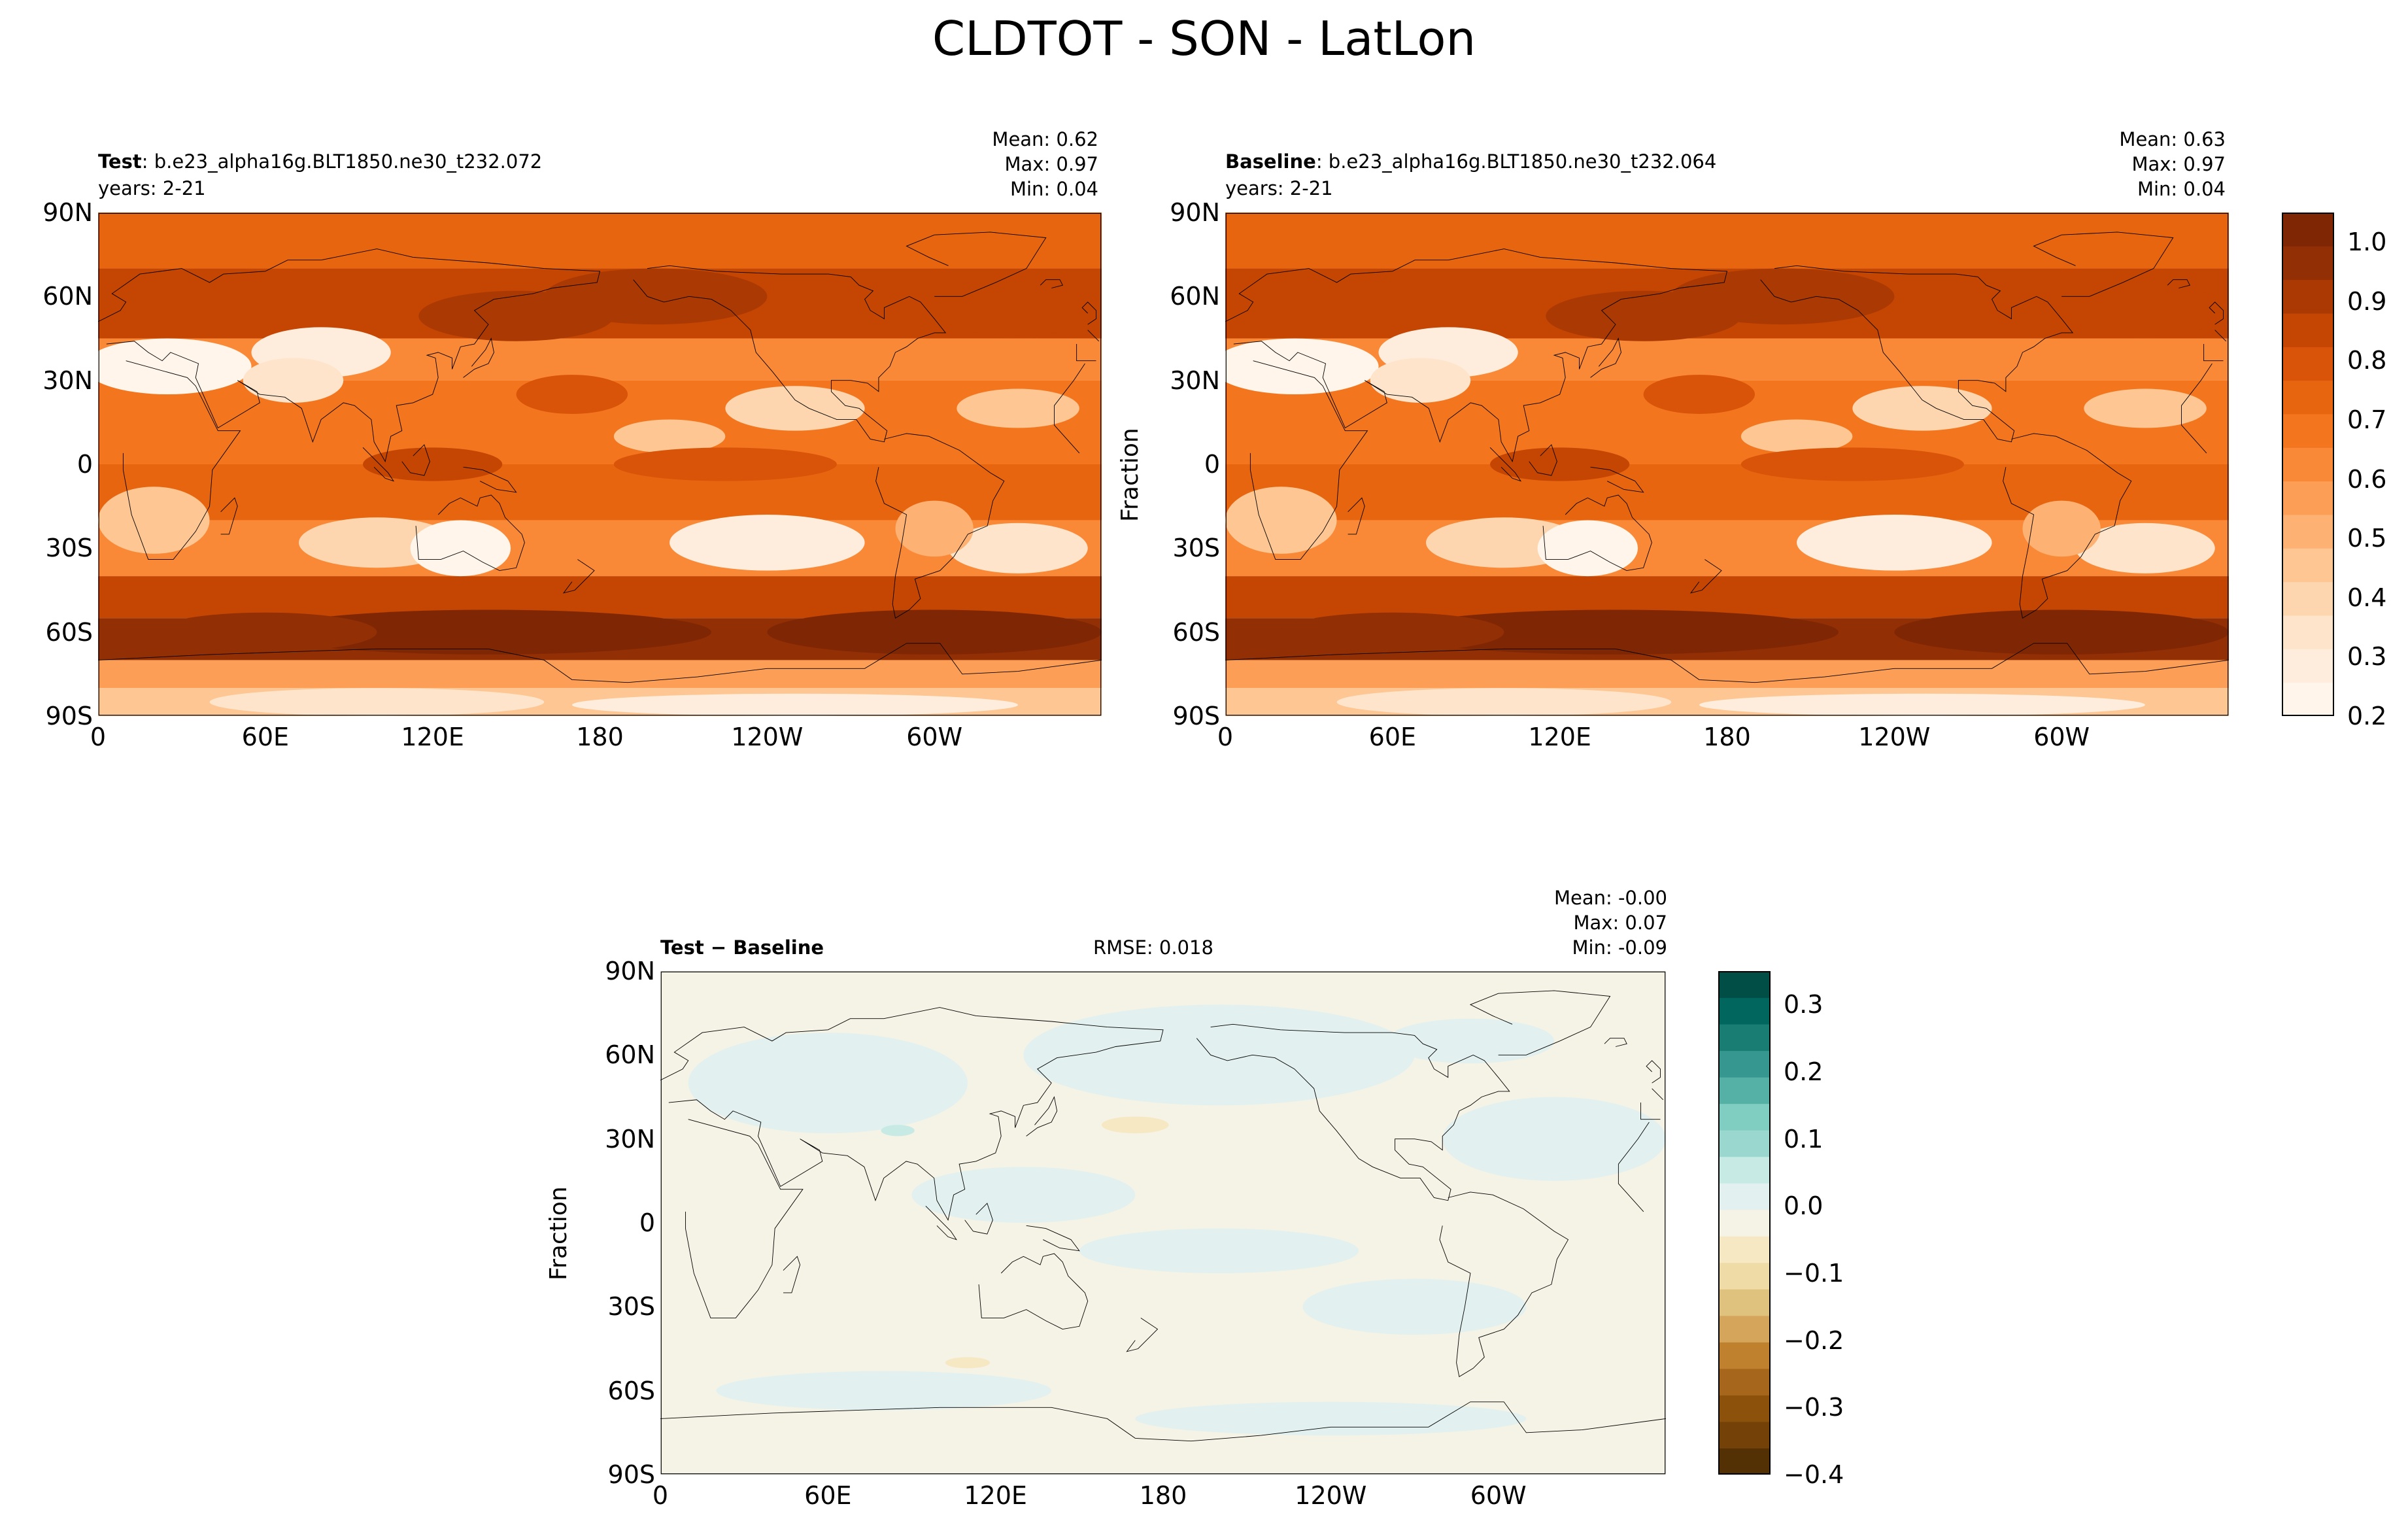 Image resolution: width=2408 pixels, height=1540 pixels. What do you see at coordinates (1153, 947) in the screenshot?
I see `diff-rmse: RMSE: 0.018` at bounding box center [1153, 947].